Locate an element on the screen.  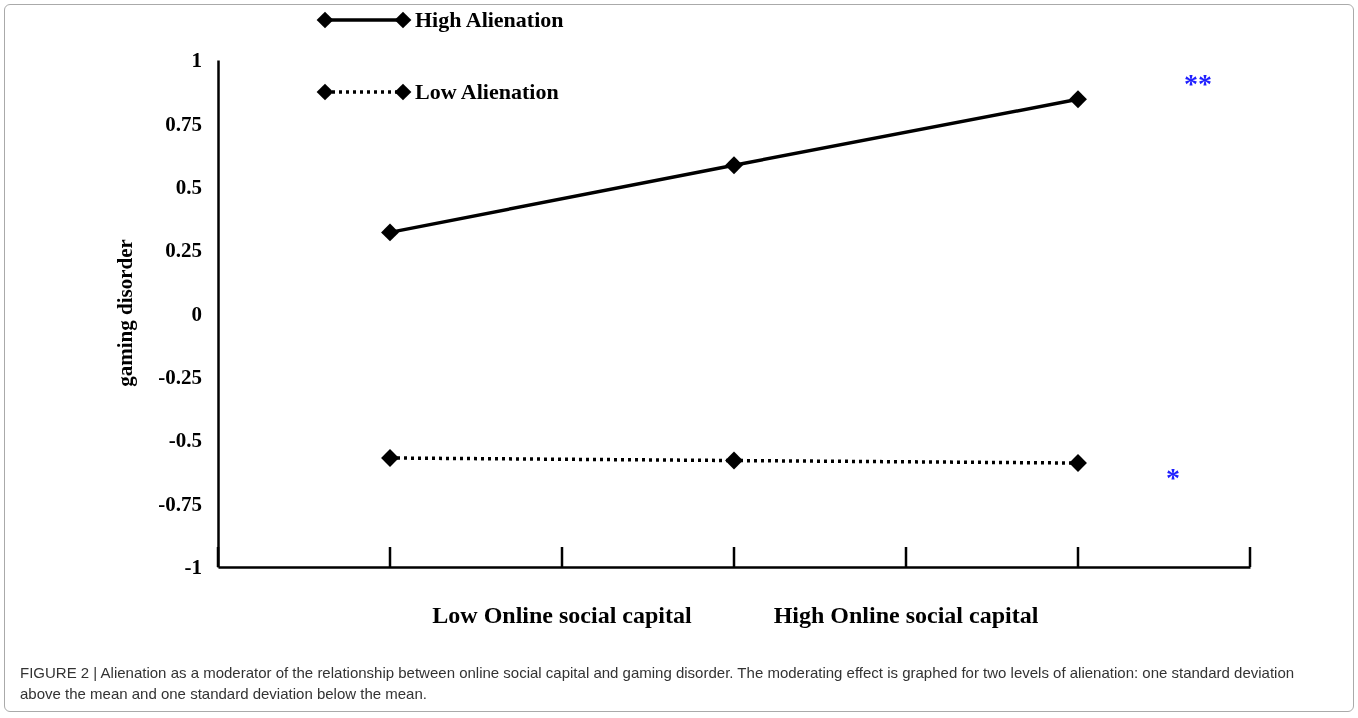
y-tick-label: 0.5 is located at coordinates (188, 186).